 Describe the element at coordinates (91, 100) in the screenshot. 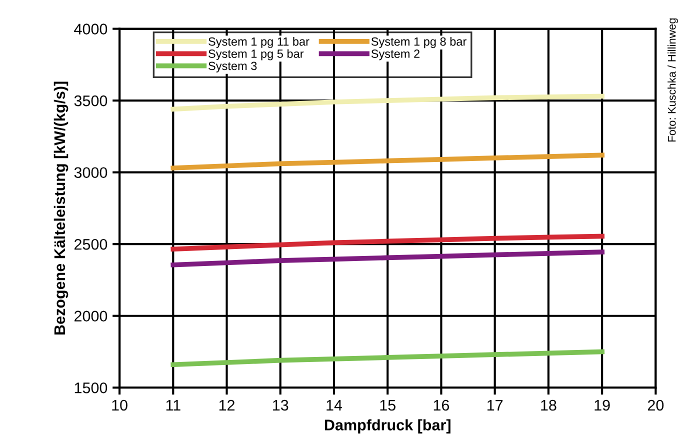

I see `y-tick-label: 3500` at that location.